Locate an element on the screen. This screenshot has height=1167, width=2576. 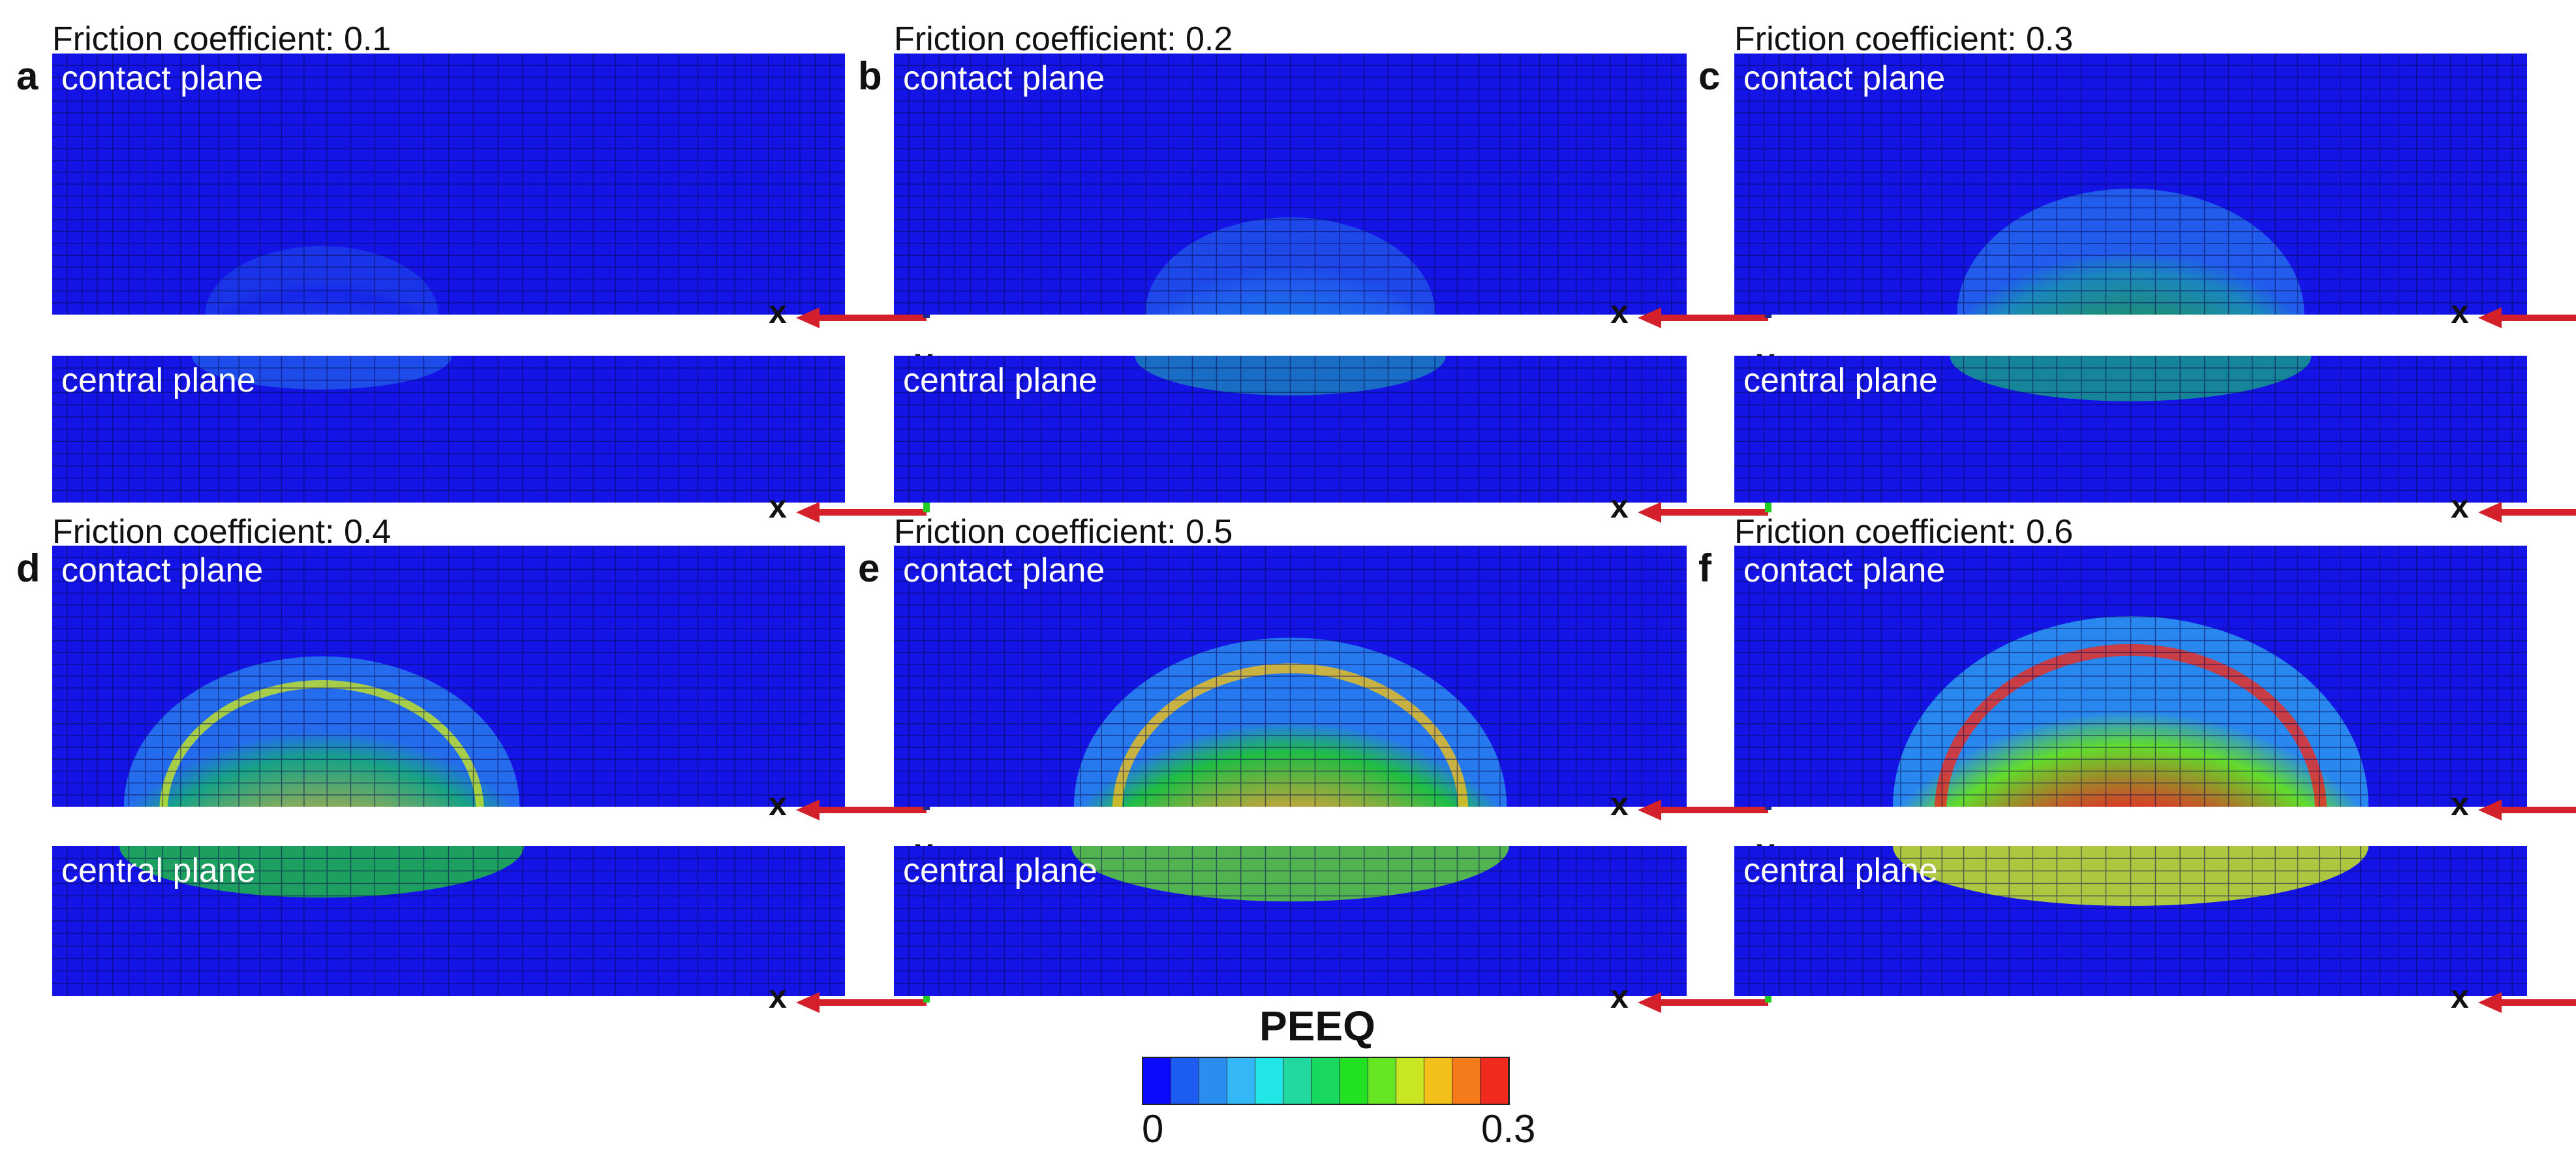
panel-title-c: Friction coefficient: 0.3 is located at coordinates (1904, 39).